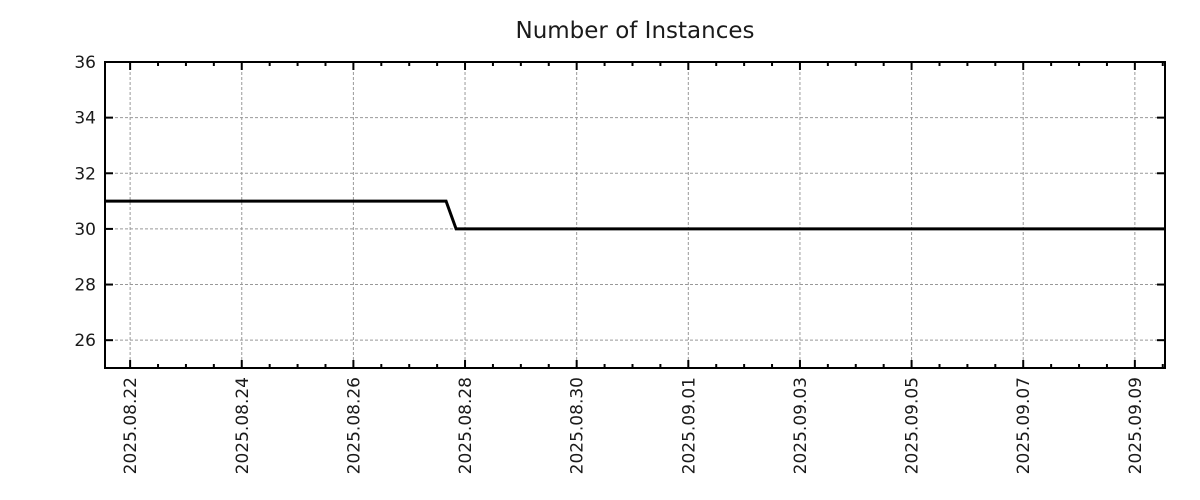 Image resolution: width=1200 pixels, height=500 pixels. Describe the element at coordinates (85, 230) in the screenshot. I see `y-tick-label: 30` at that location.